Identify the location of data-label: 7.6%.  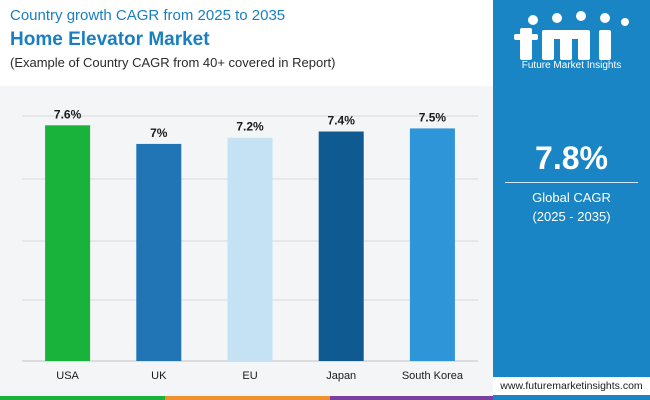
(68, 114).